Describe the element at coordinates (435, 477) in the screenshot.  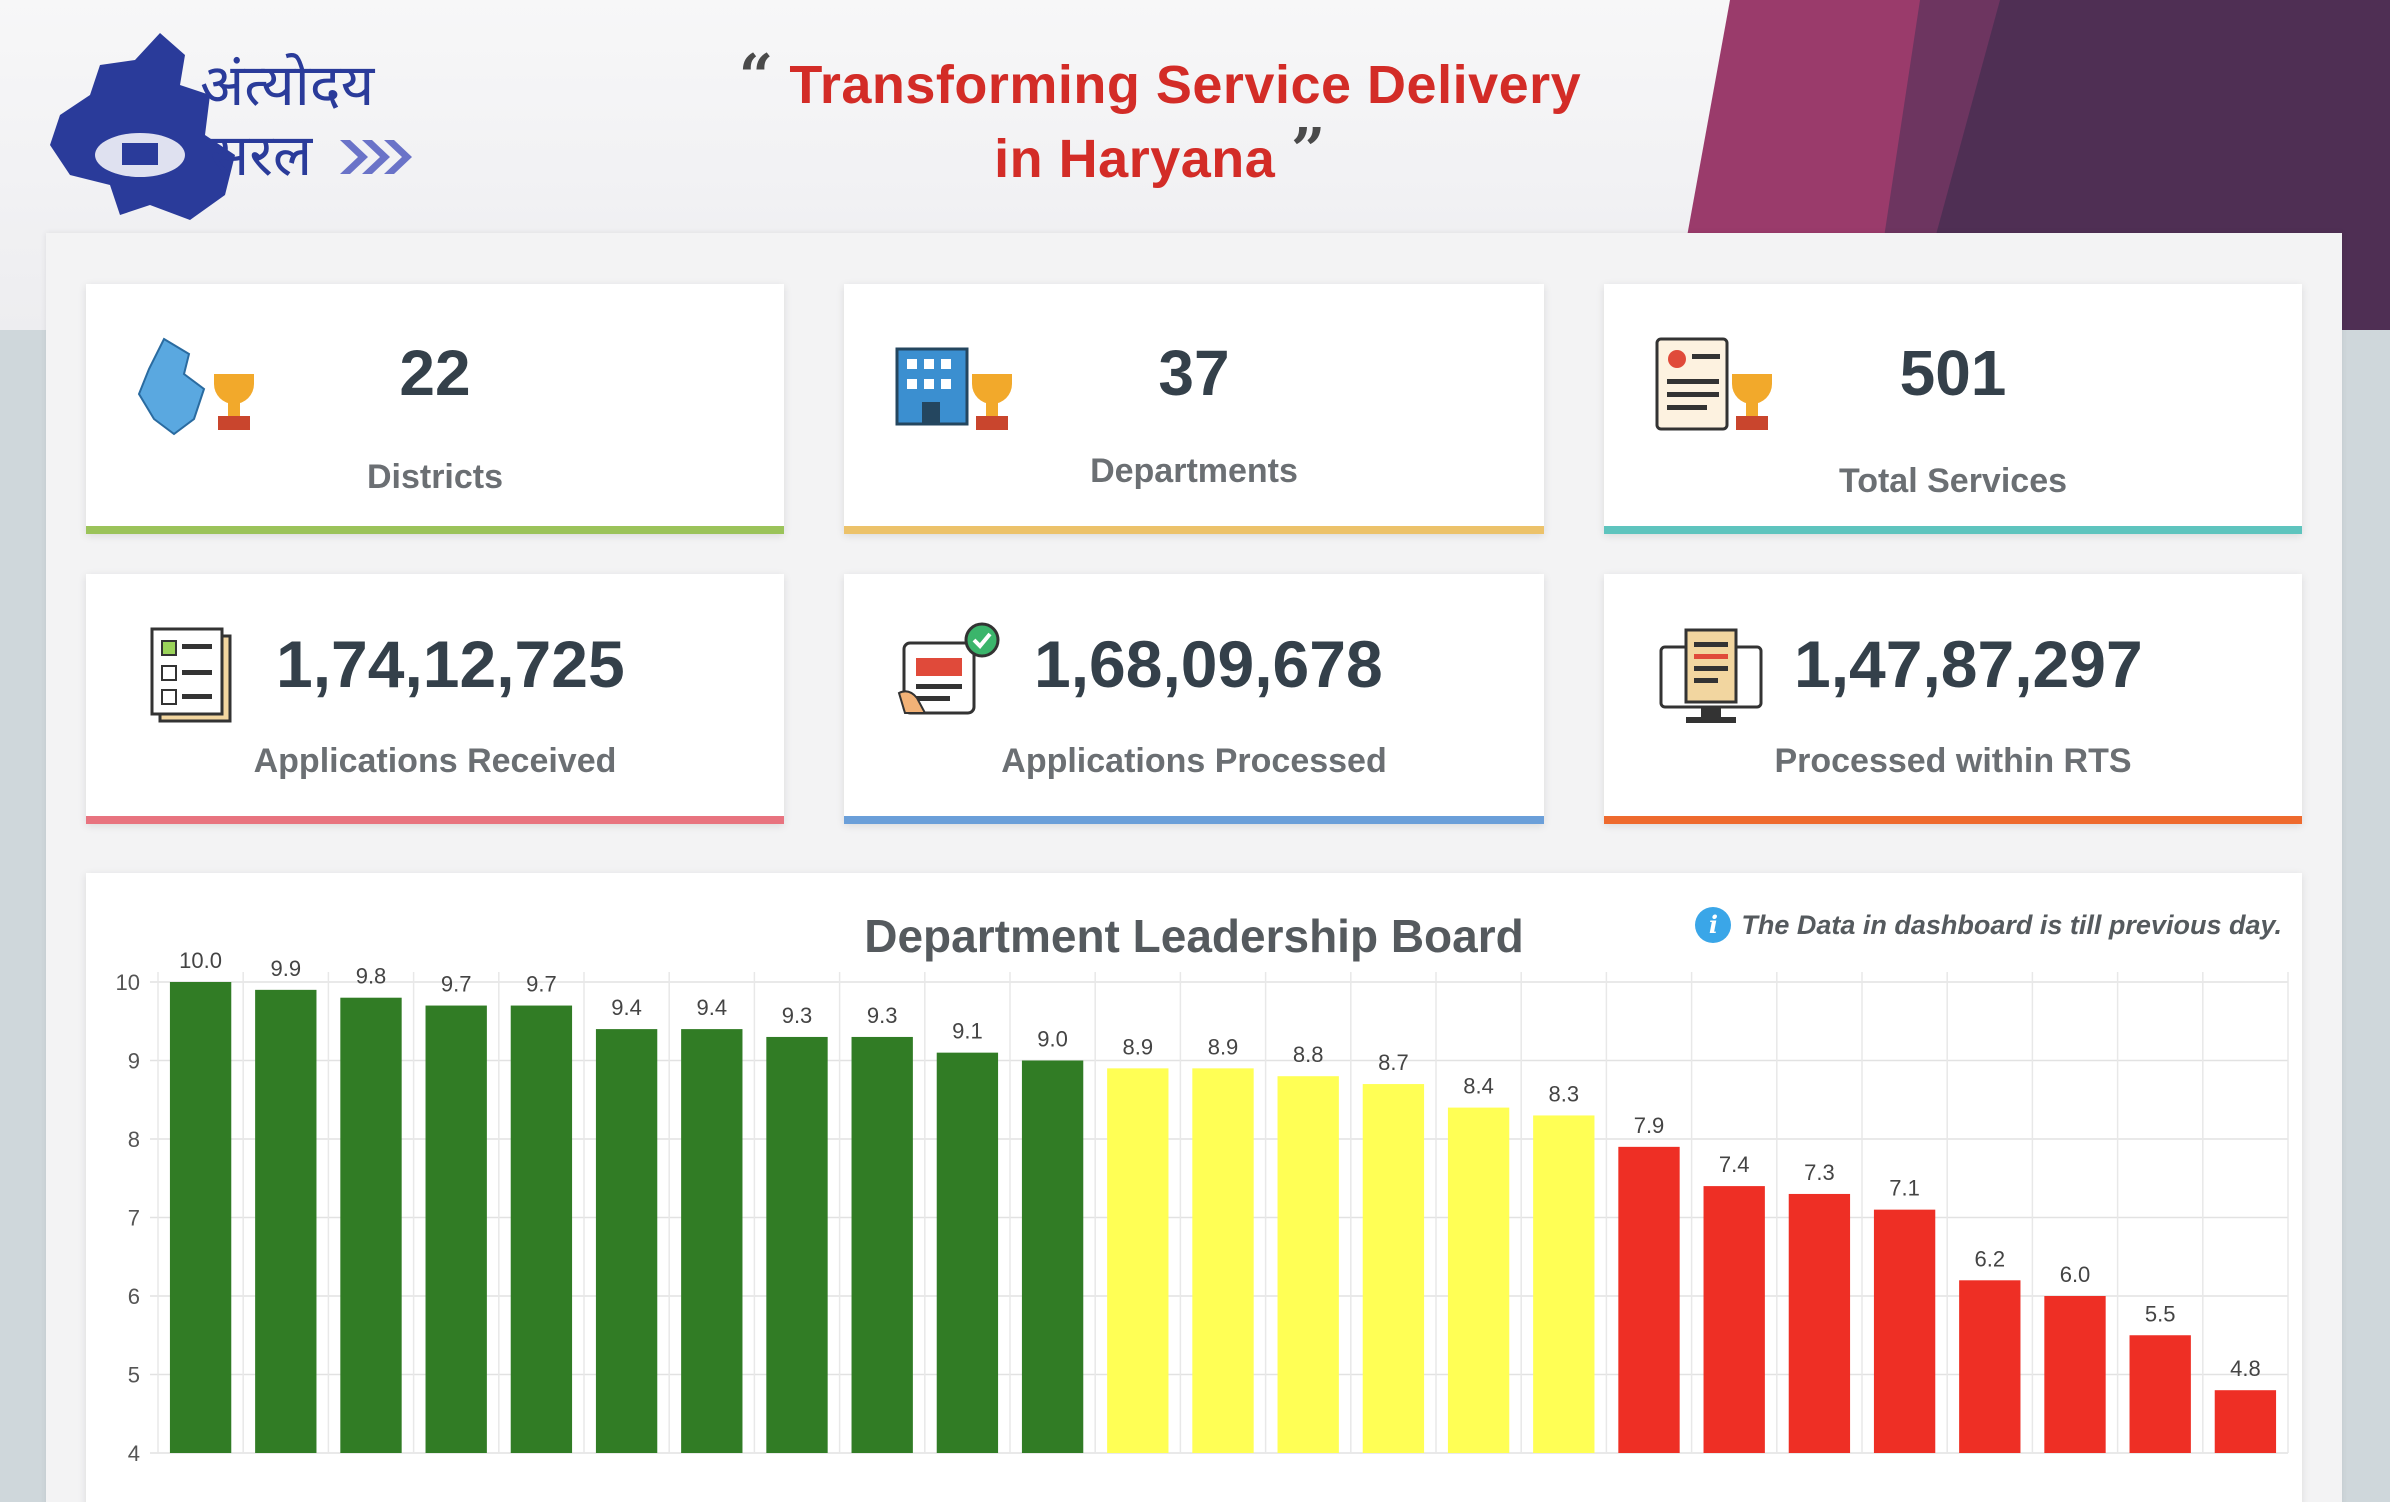
I see `districts-label: Districts` at that location.